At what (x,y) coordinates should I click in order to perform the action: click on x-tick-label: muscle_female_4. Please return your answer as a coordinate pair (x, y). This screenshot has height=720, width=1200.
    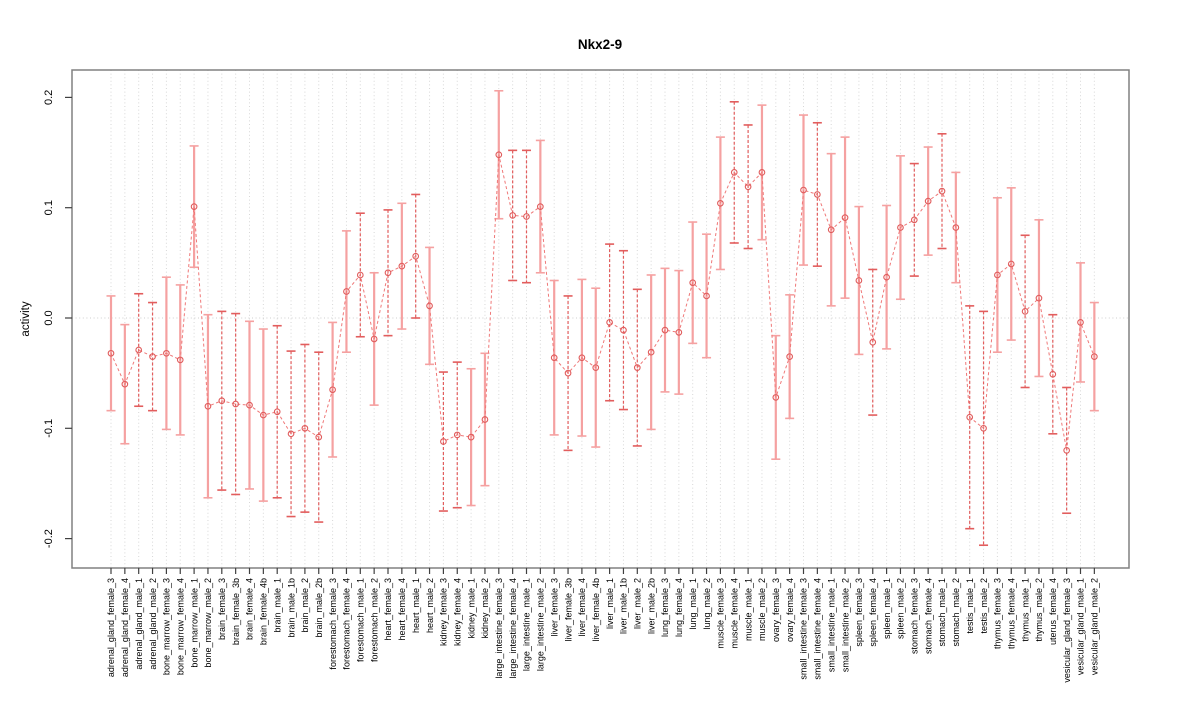
    Looking at the image, I should click on (734, 613).